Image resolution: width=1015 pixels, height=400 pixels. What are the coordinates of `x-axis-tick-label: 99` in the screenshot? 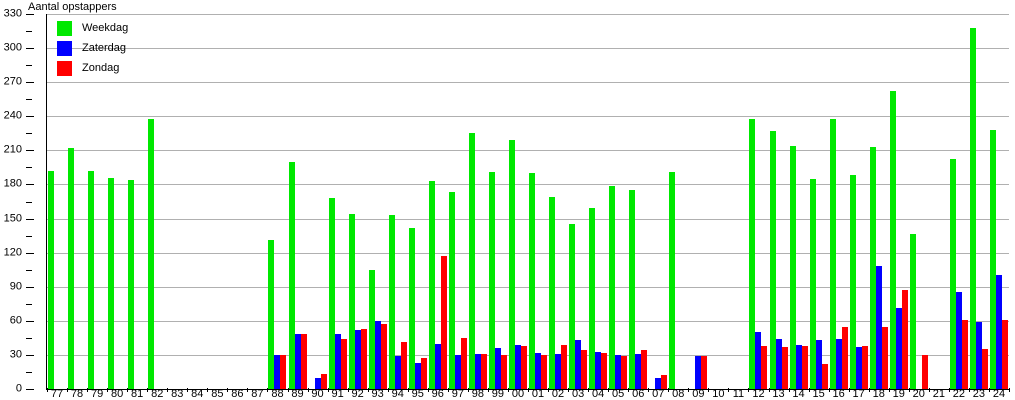 It's located at (498, 394).